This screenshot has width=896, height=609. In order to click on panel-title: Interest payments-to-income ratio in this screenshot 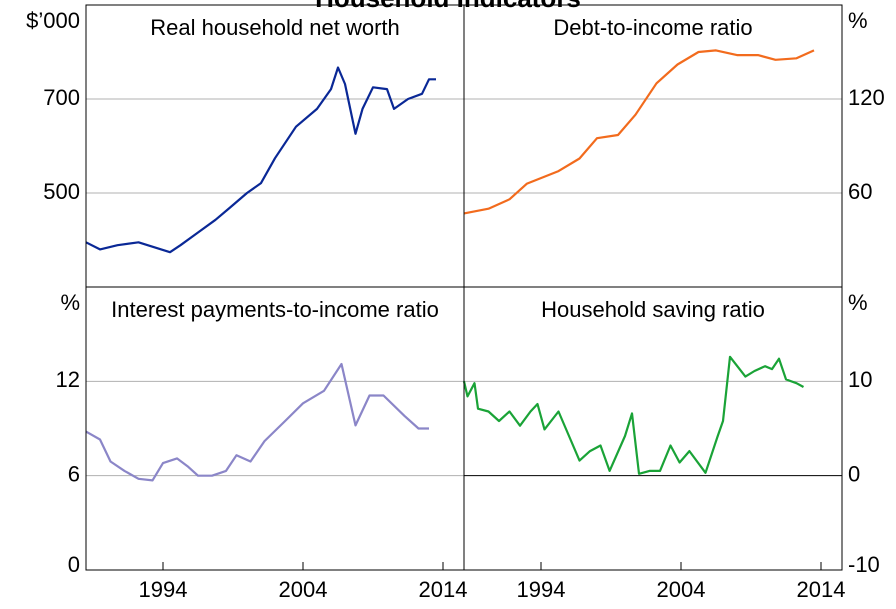, I will do `click(275, 309)`.